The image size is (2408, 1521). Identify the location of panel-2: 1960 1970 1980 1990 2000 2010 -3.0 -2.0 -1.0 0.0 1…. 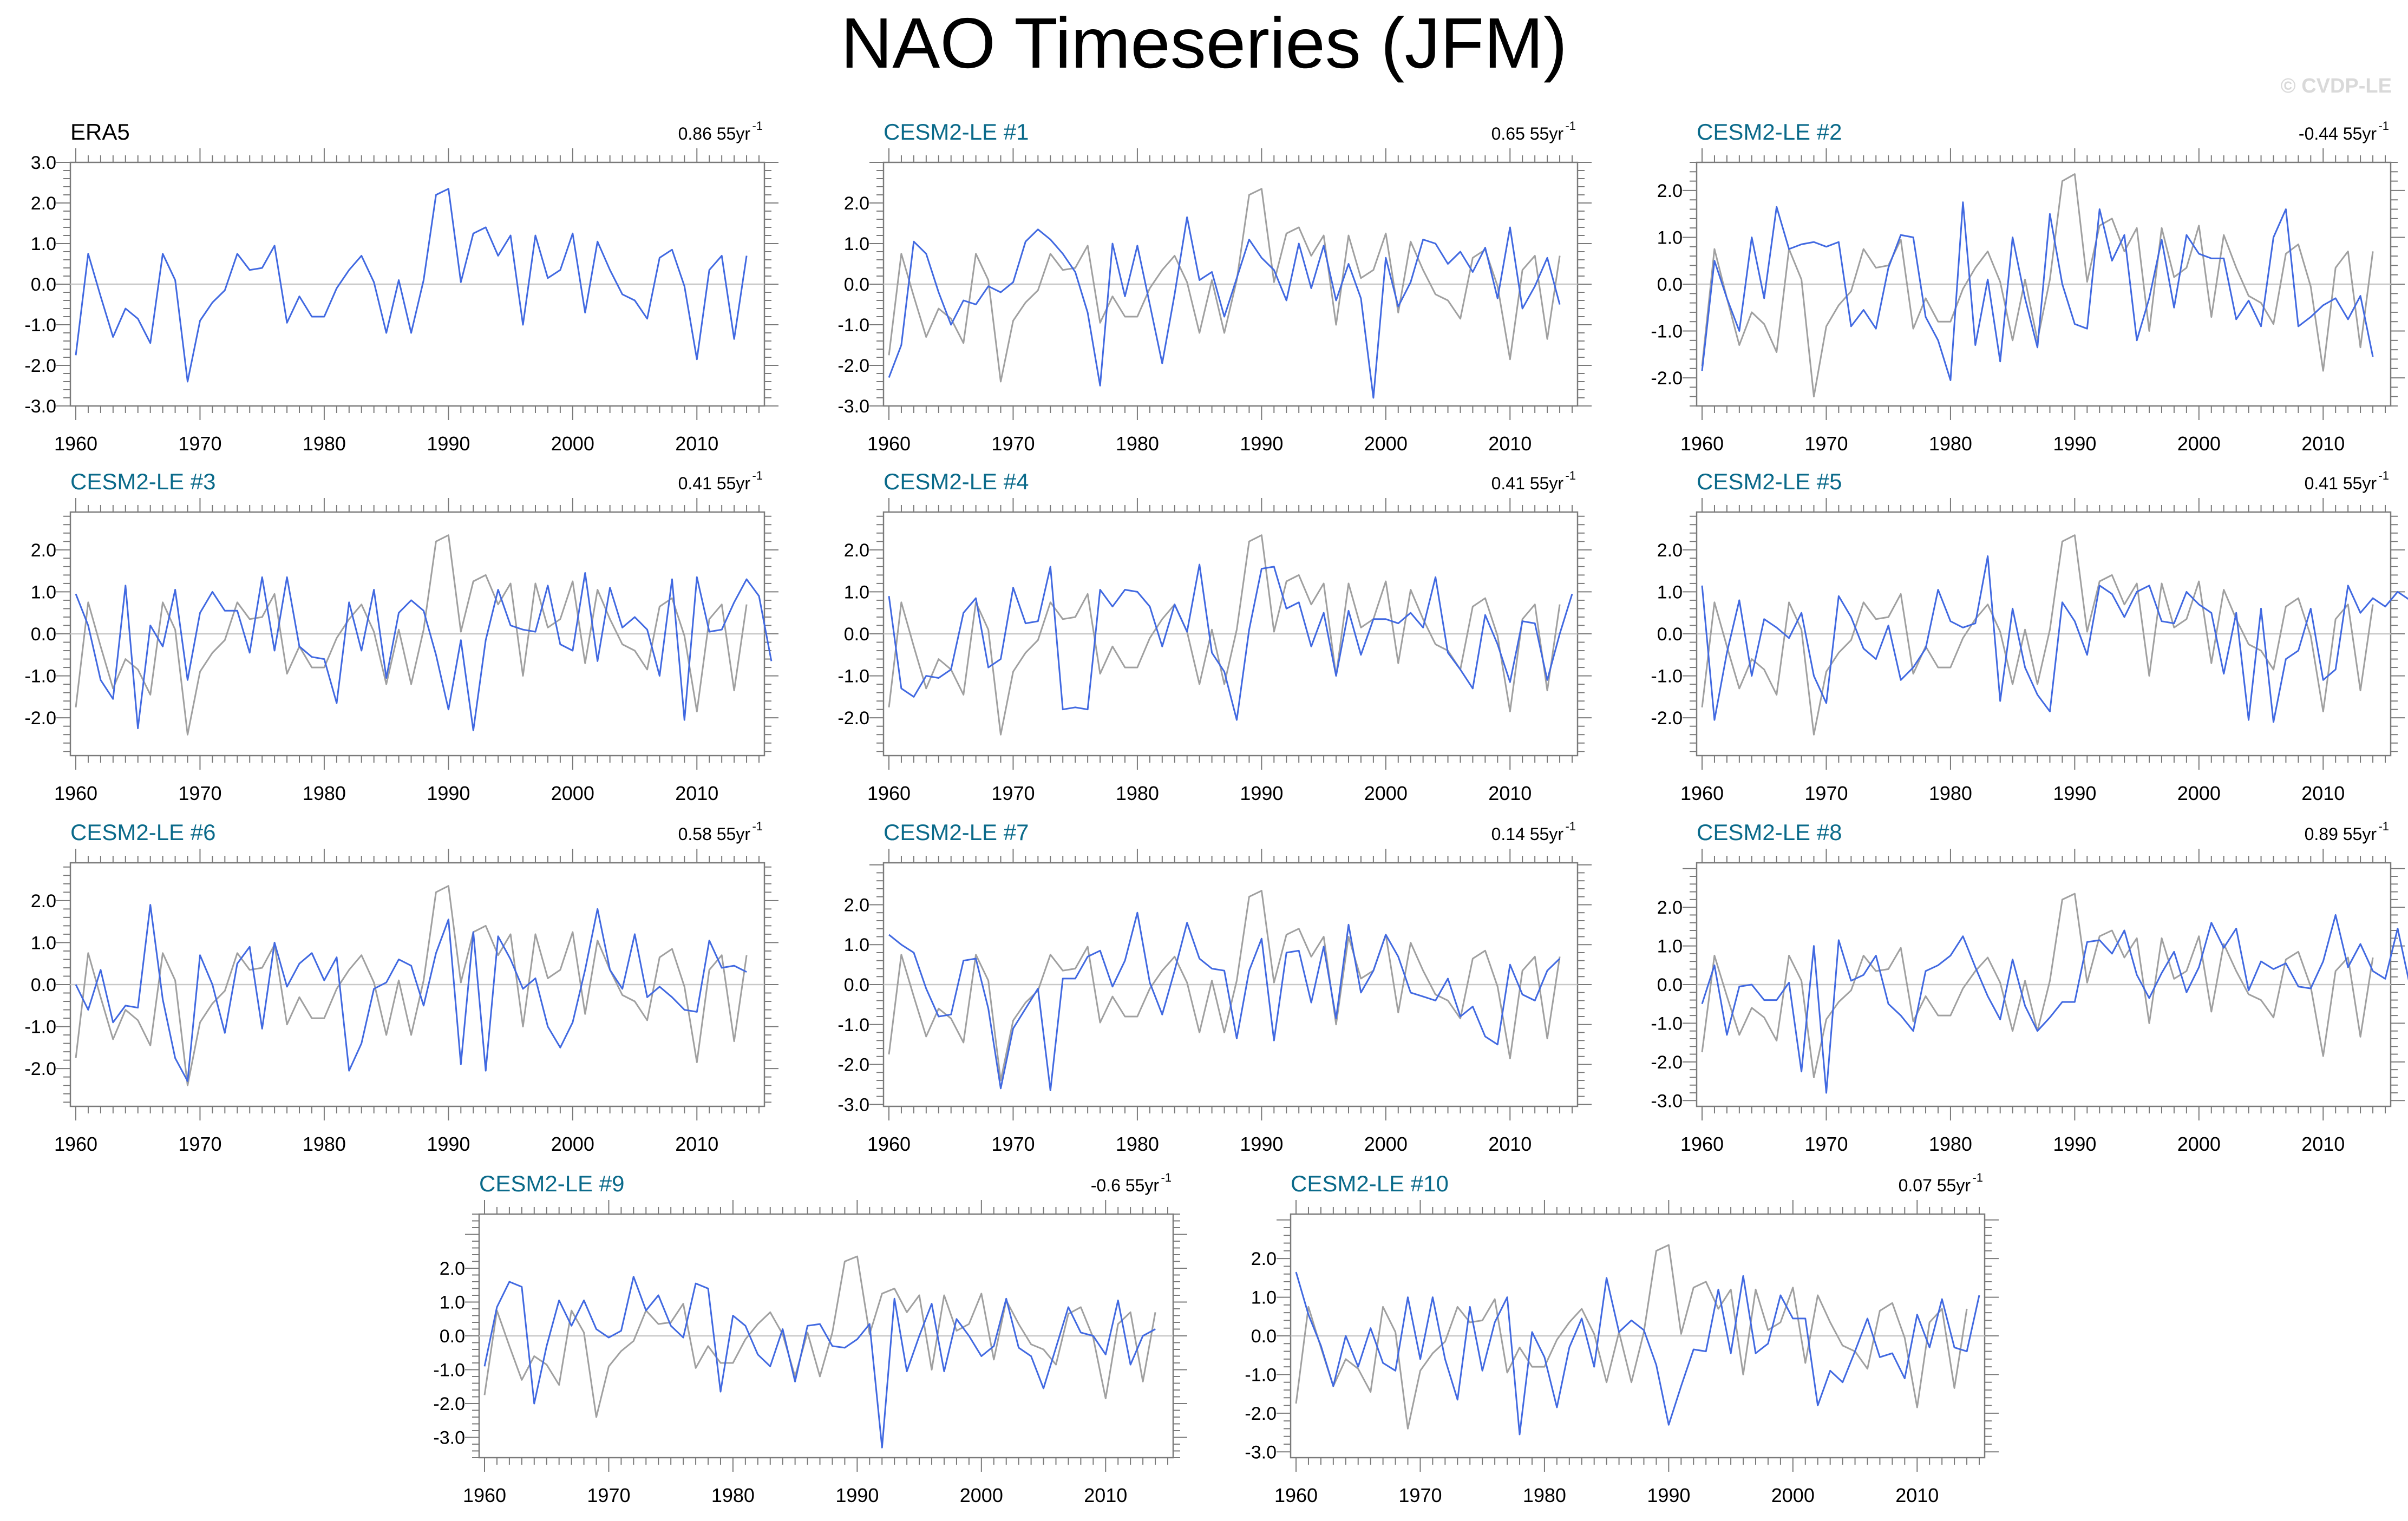
(1214, 287).